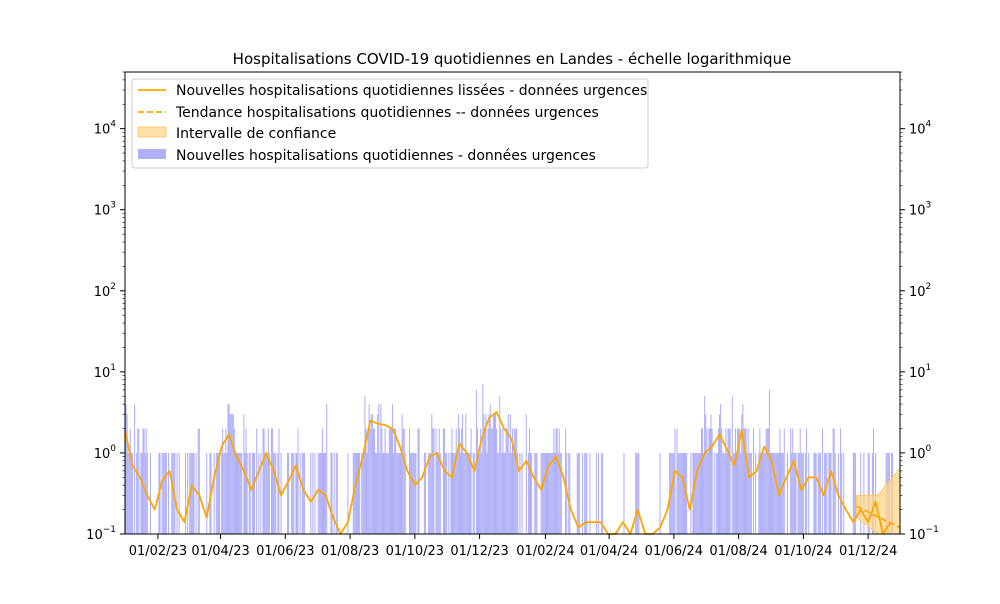 The width and height of the screenshot is (1000, 604). What do you see at coordinates (105, 307) in the screenshot?
I see `y-axis-left: 10⁻¹ 10⁰ 10¹ 10² 10³ 10⁴` at bounding box center [105, 307].